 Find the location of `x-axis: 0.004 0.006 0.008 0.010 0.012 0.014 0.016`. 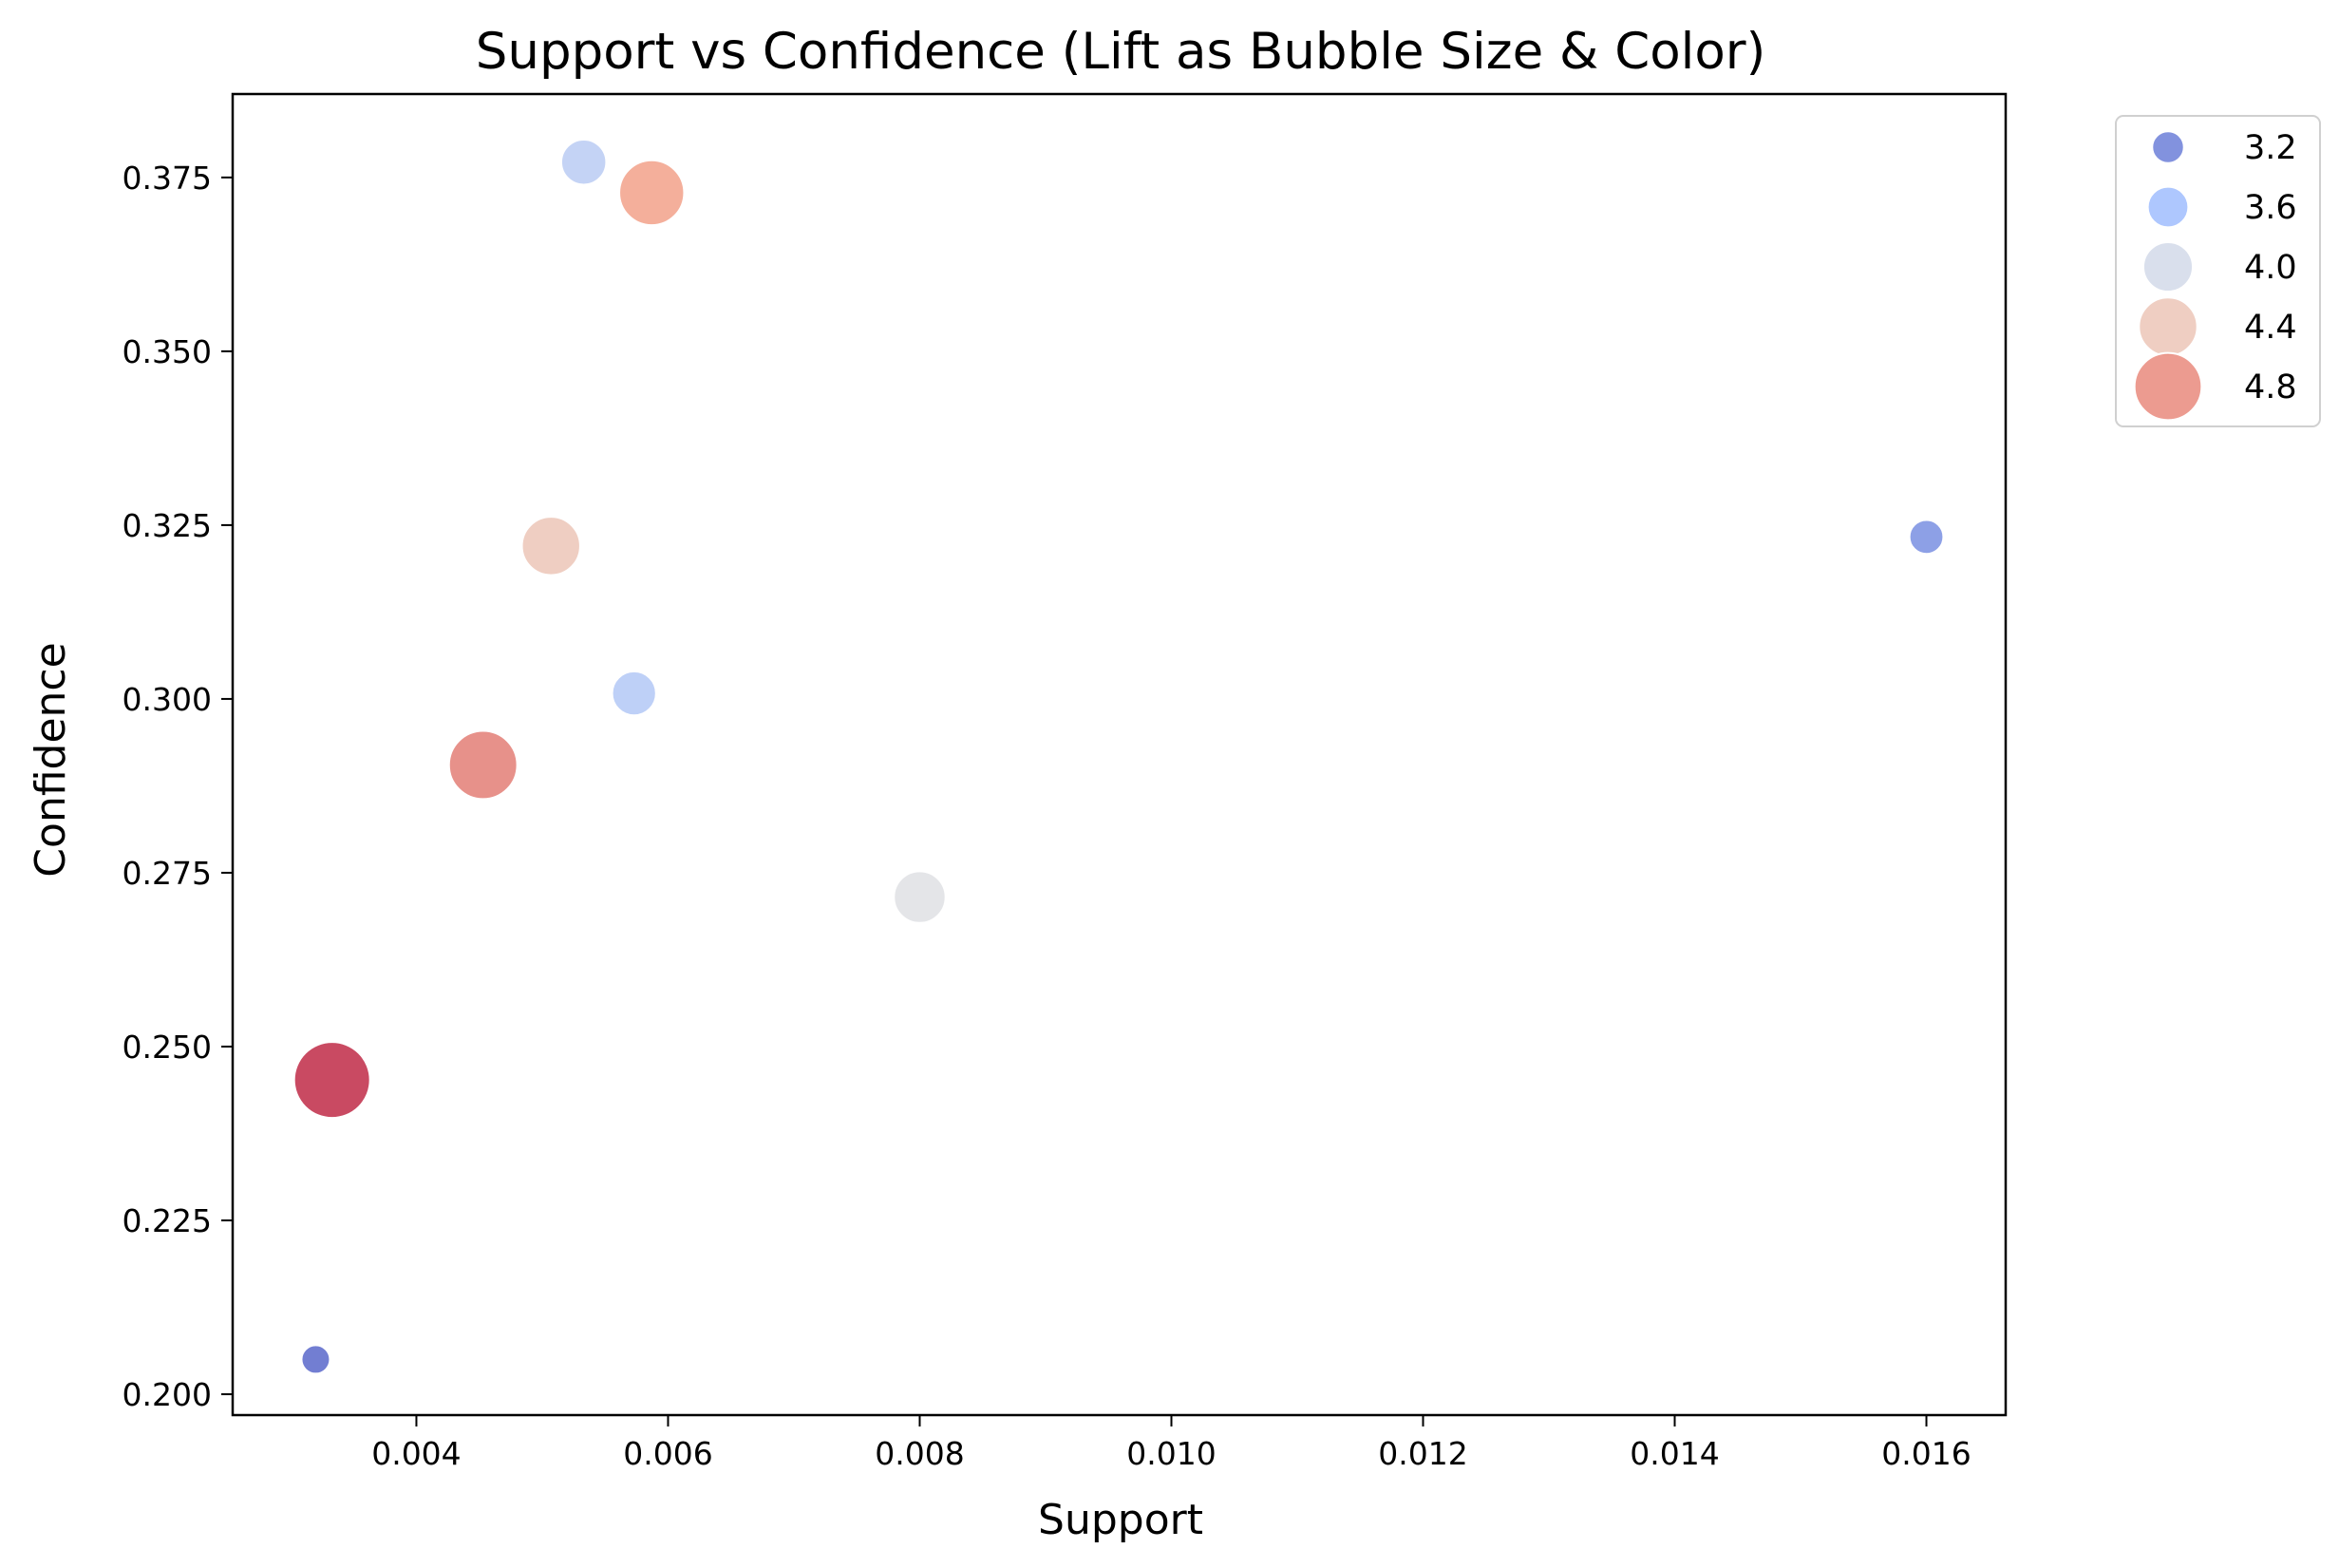

x-axis: 0.004 0.006 0.008 0.010 0.012 0.014 0.016 is located at coordinates (1171, 1443).